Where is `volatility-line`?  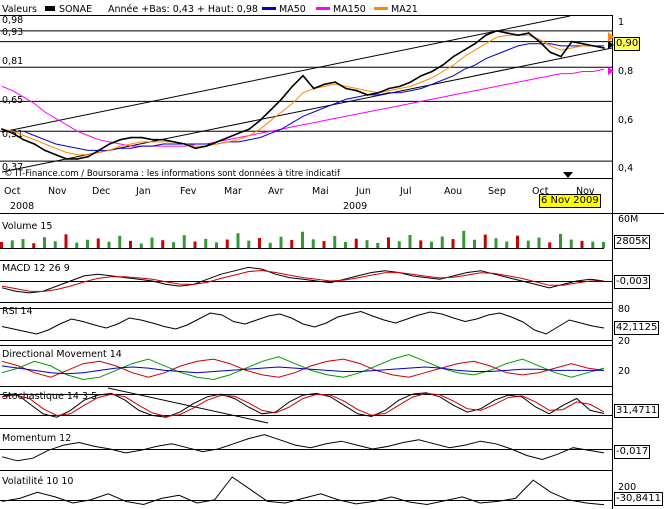 volatility-line is located at coordinates (303, 491).